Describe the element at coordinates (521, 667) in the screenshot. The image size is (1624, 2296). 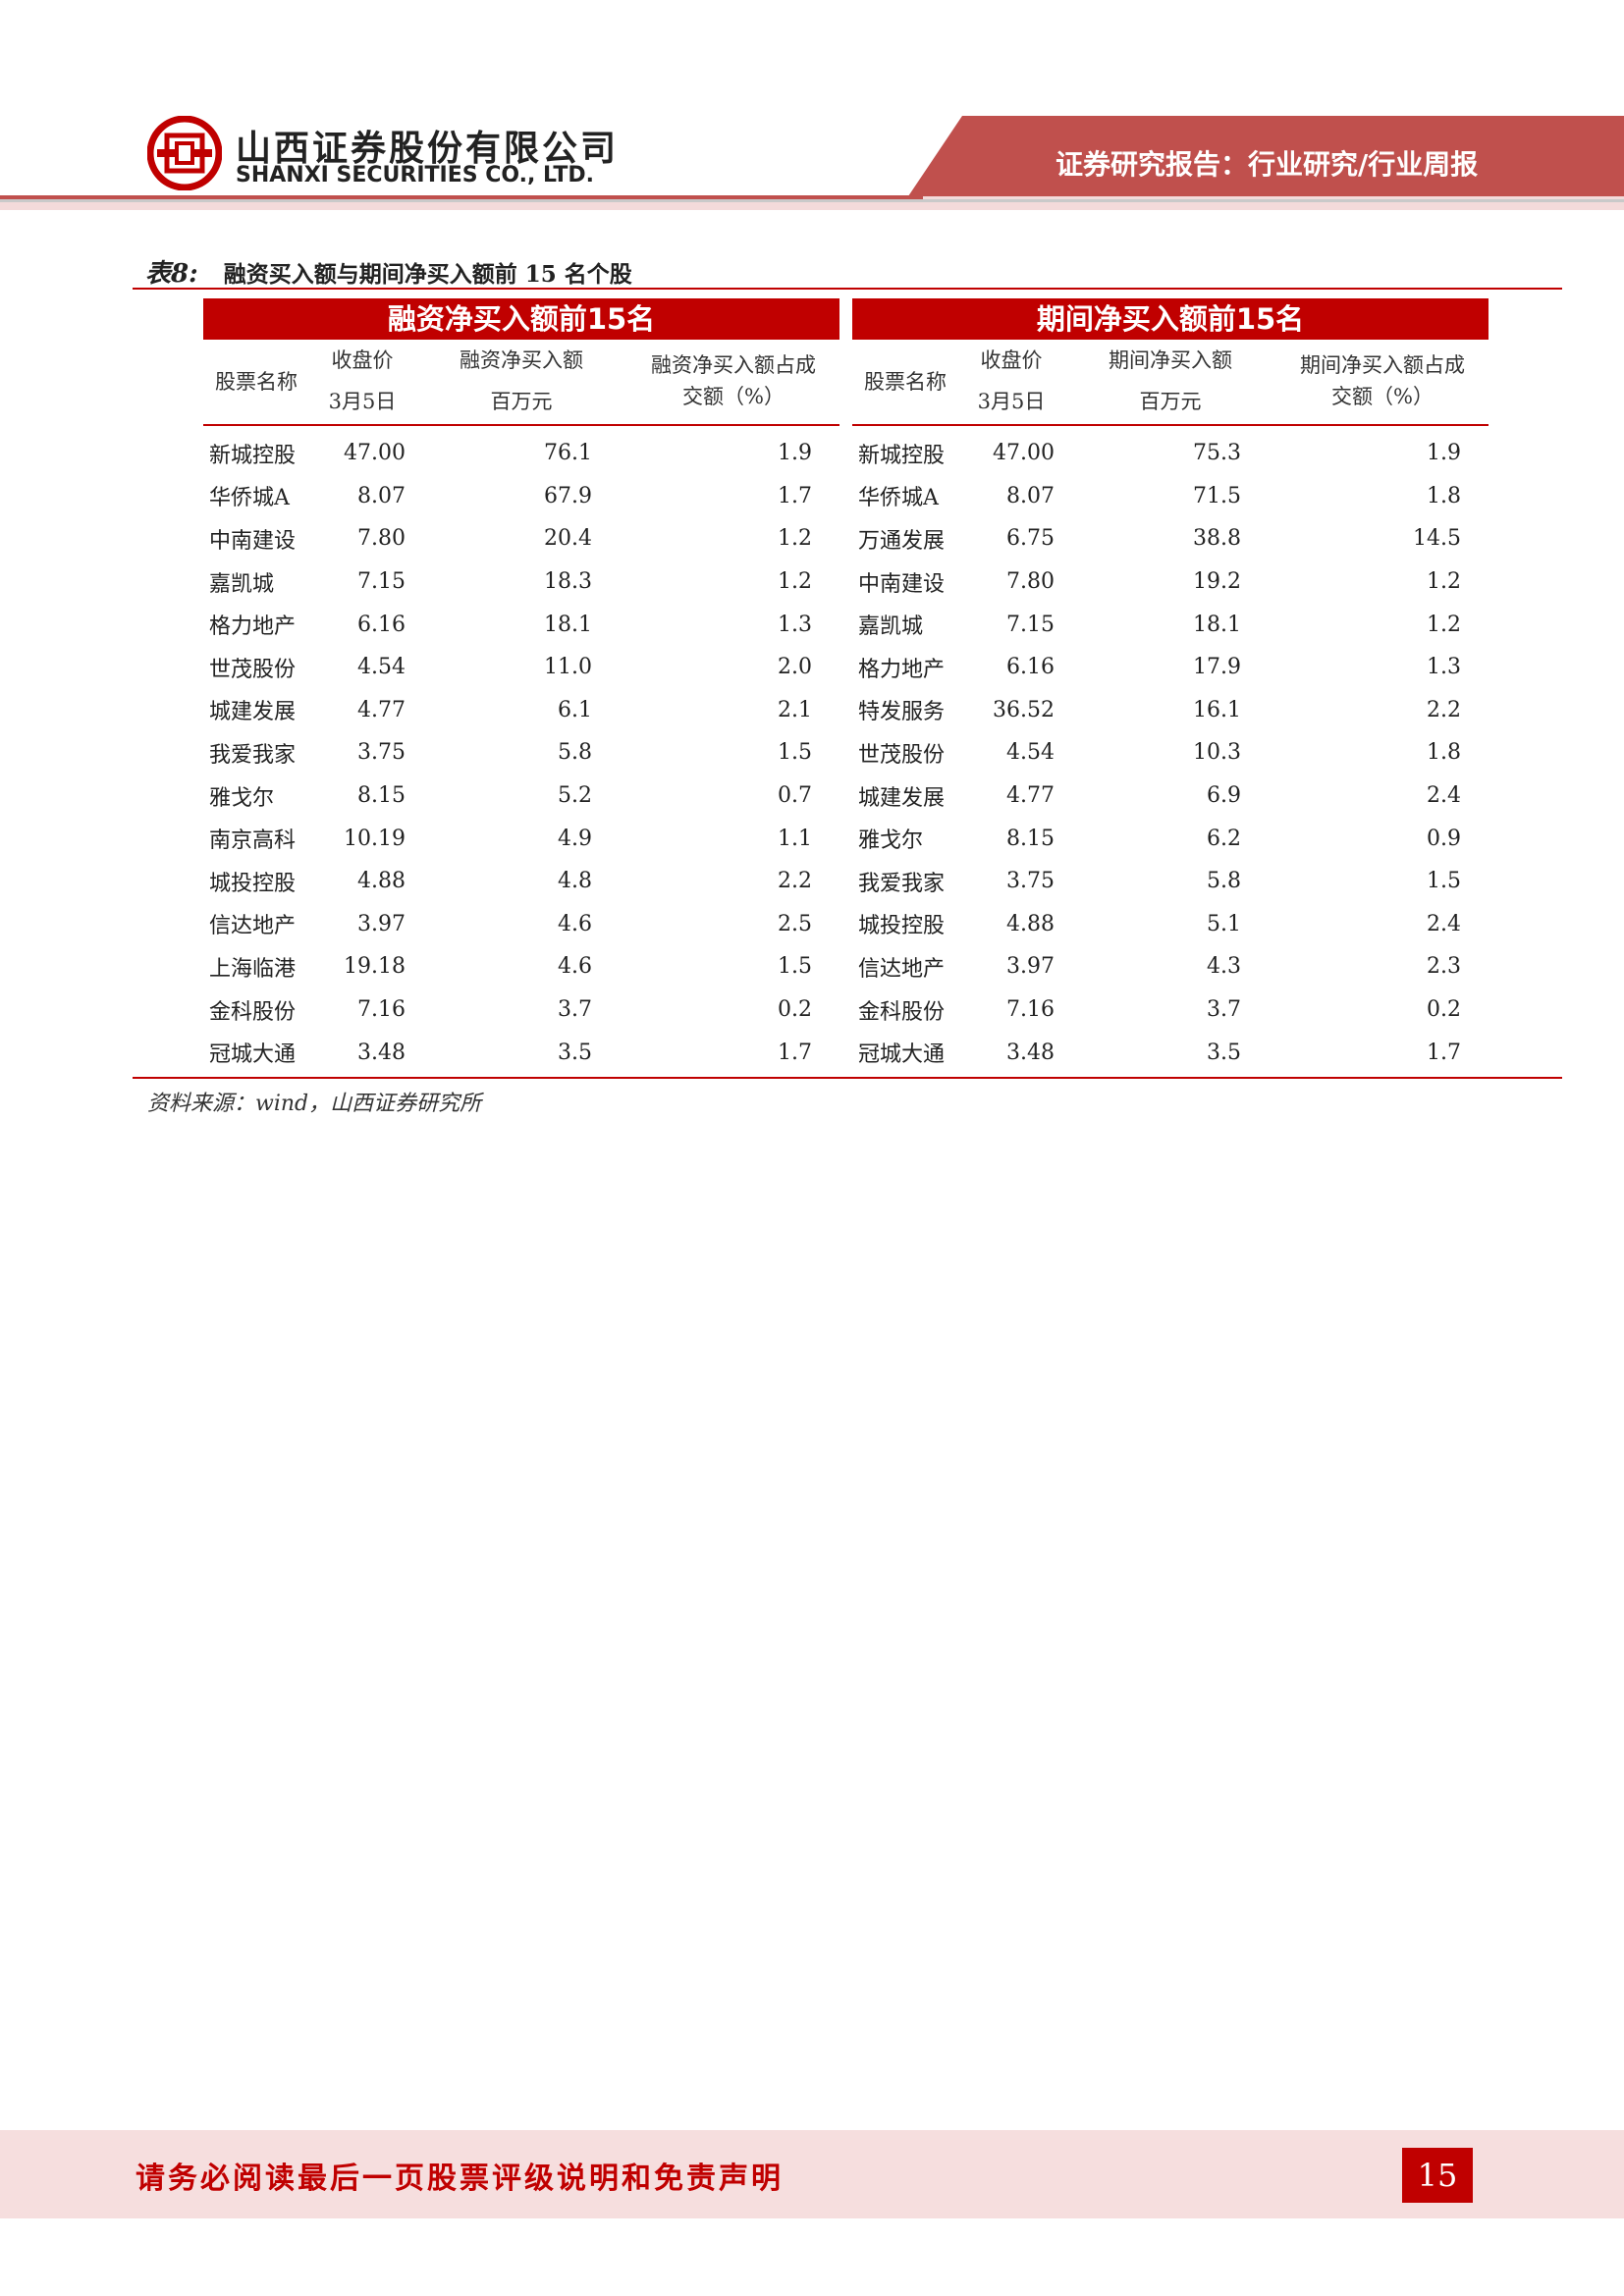
I see `table-row: 世茂股份 4.54 11.0 2.0` at that location.